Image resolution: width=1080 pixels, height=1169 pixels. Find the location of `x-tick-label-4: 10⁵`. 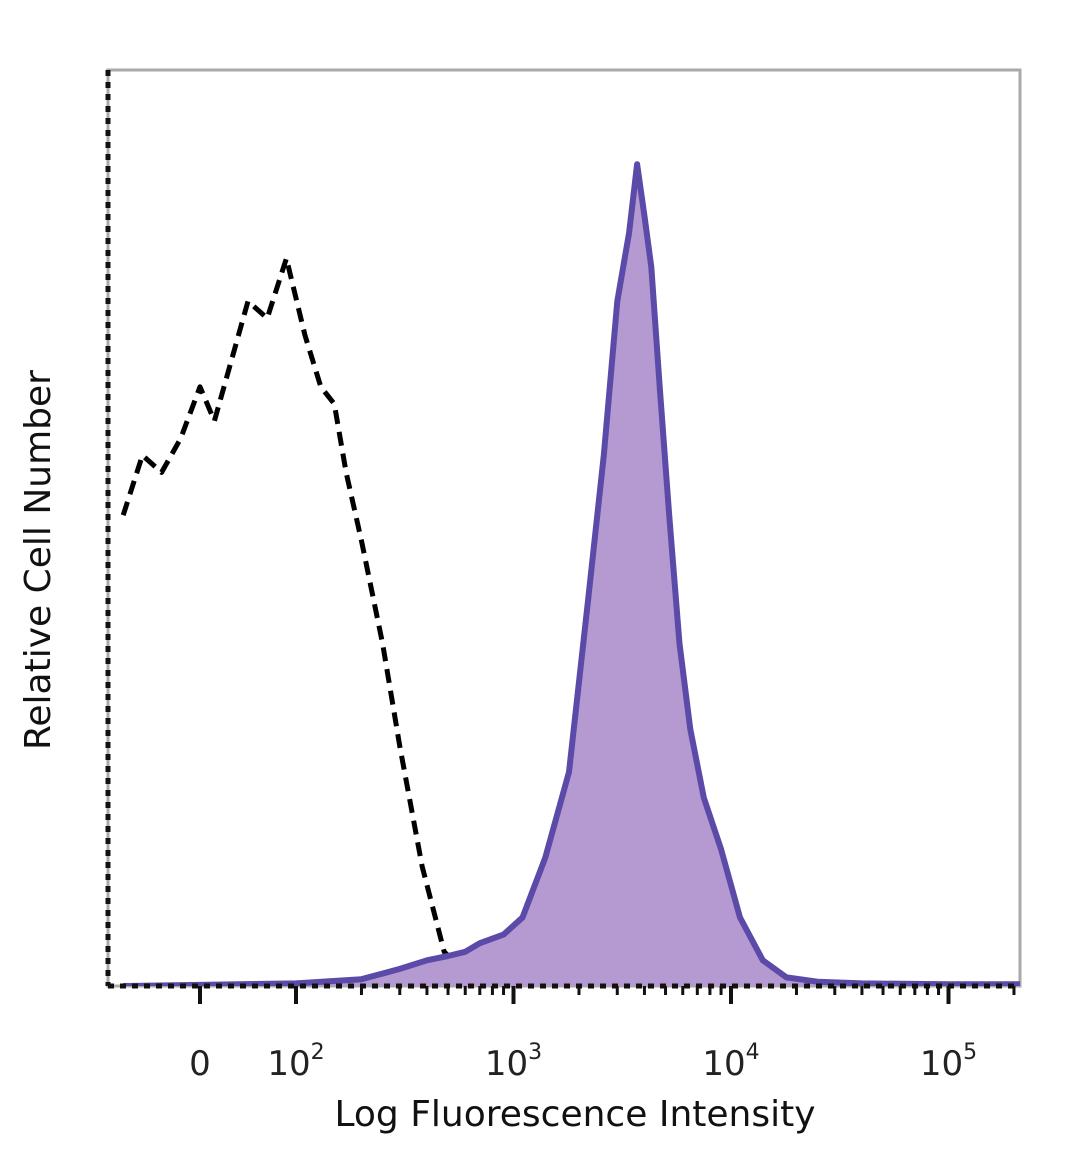

x-tick-label-4: 10⁵ is located at coordinates (948, 1062).